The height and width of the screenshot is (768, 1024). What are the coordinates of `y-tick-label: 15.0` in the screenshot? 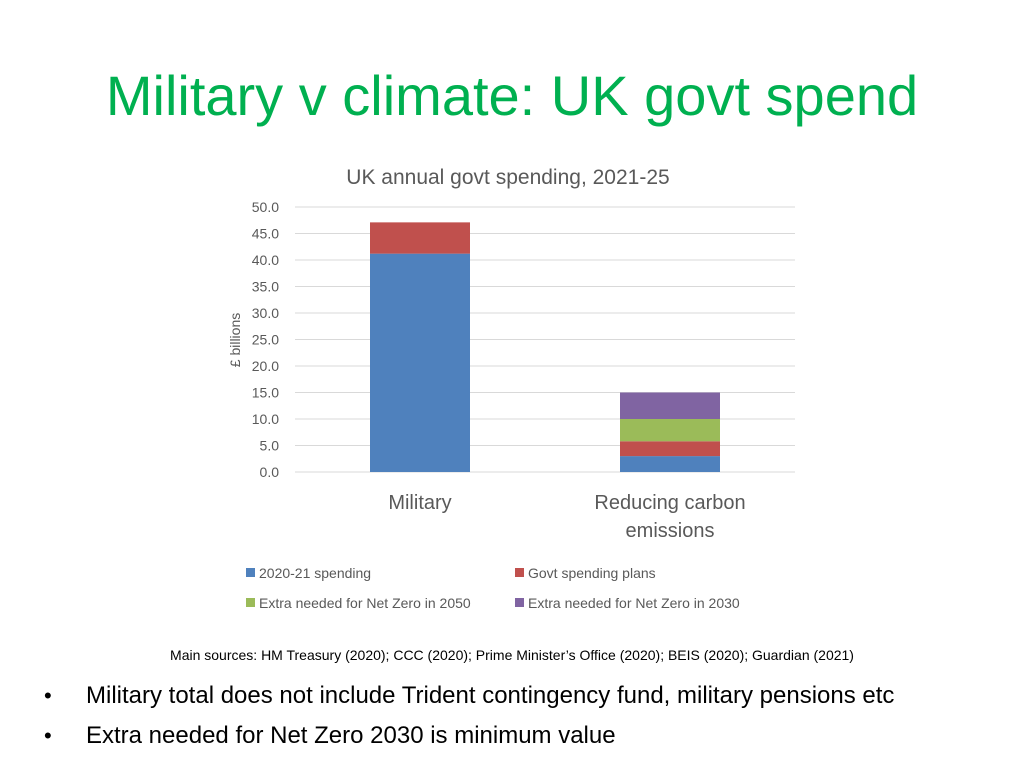 It's located at (265, 393).